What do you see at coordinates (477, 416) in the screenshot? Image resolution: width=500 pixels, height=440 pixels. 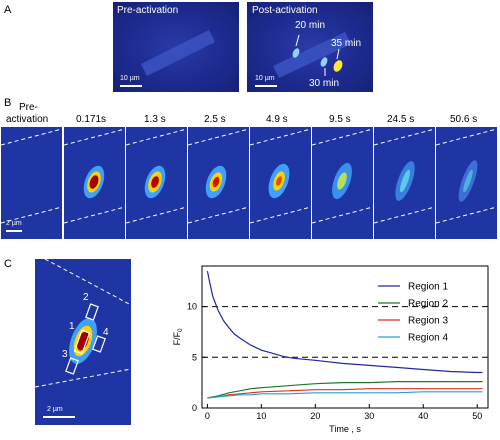 I see `x-tick-label: 50` at bounding box center [477, 416].